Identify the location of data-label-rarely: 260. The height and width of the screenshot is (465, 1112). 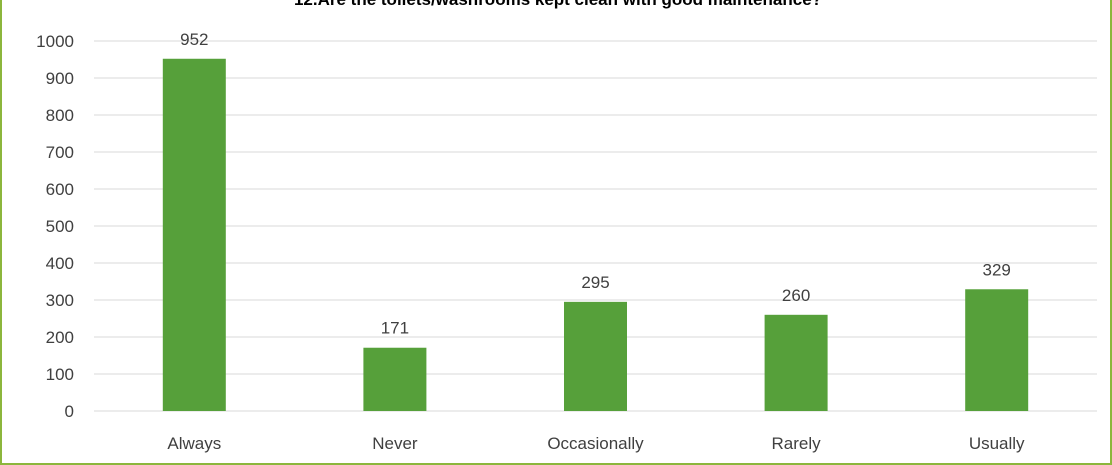
(796, 295).